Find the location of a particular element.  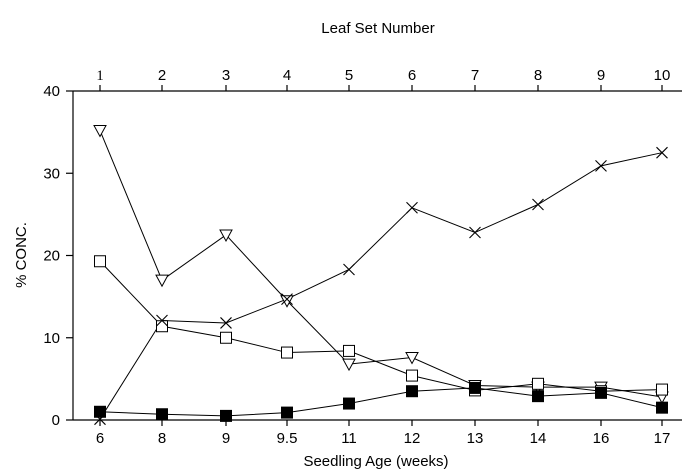

top-tick-label: 9 is located at coordinates (601, 75).